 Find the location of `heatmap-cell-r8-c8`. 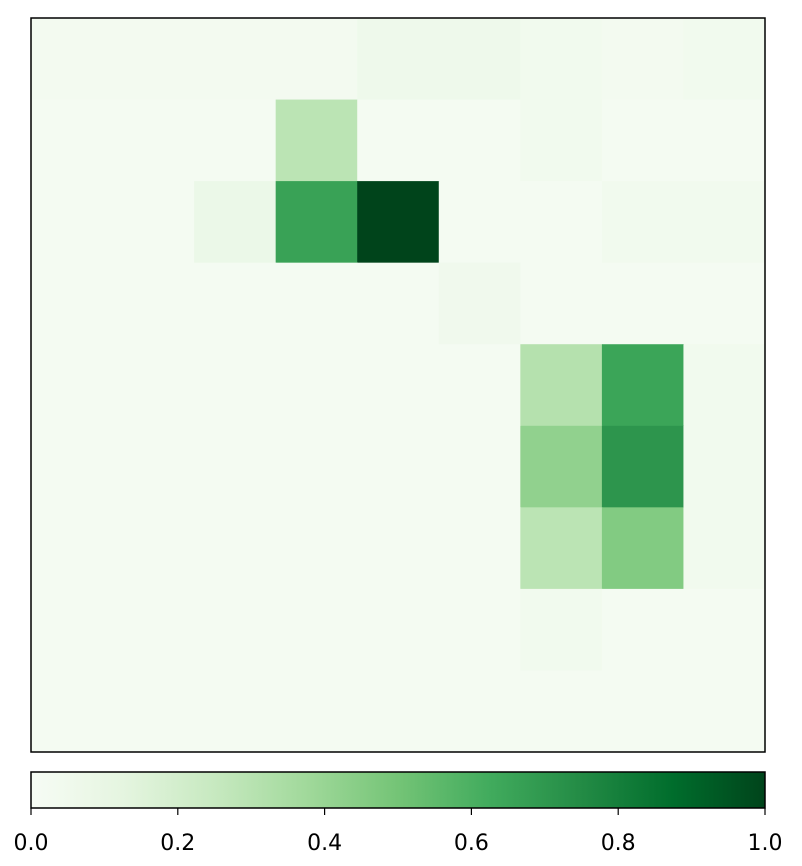

heatmap-cell-r8-c8 is located at coordinates (724, 711).